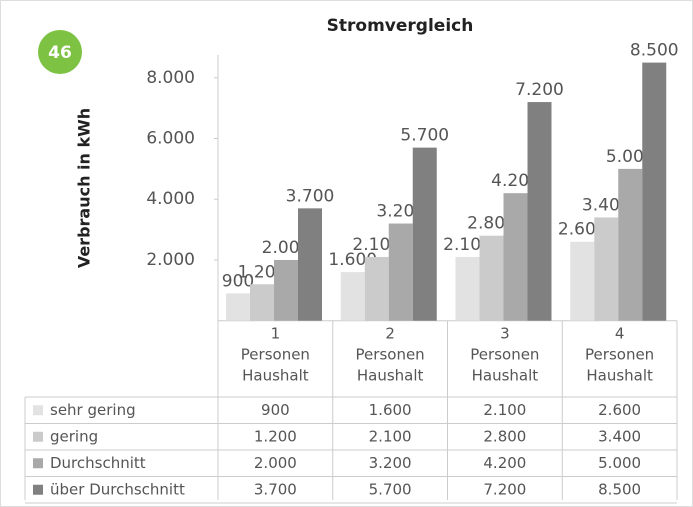  What do you see at coordinates (310, 196) in the screenshot?
I see `value-label: 3.700` at bounding box center [310, 196].